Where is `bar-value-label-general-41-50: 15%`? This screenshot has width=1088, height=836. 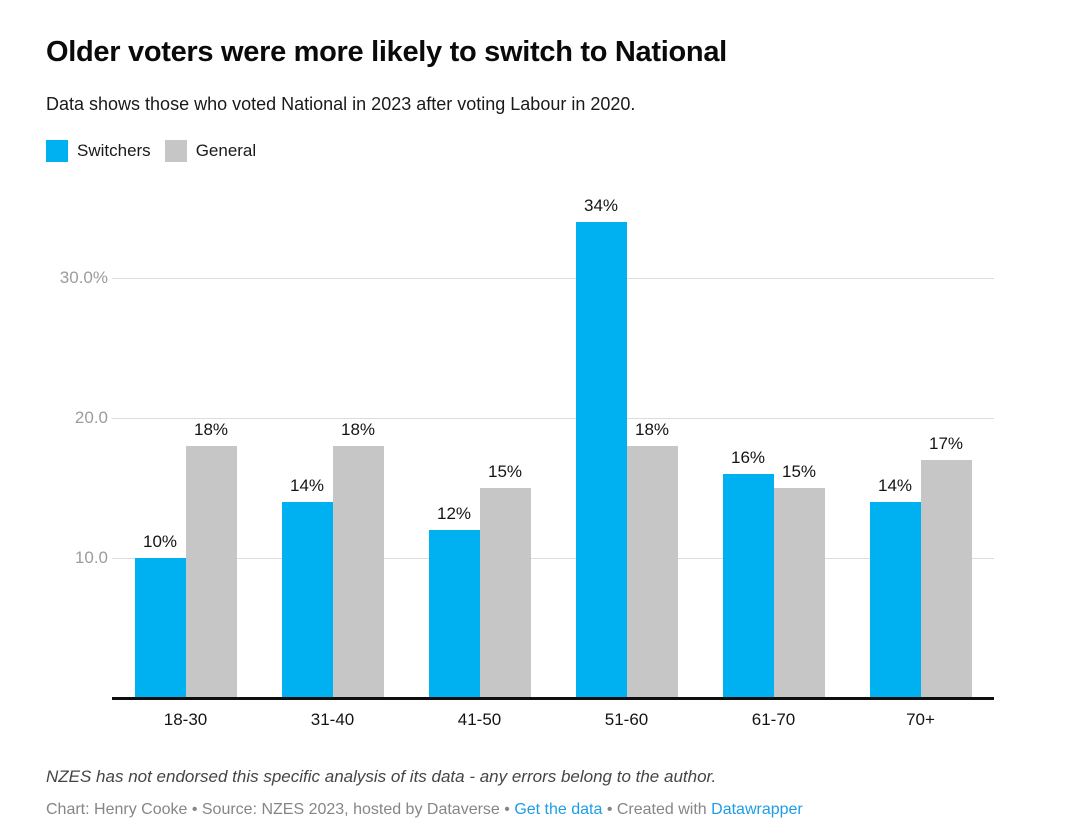 bar-value-label-general-41-50: 15% is located at coordinates (505, 471).